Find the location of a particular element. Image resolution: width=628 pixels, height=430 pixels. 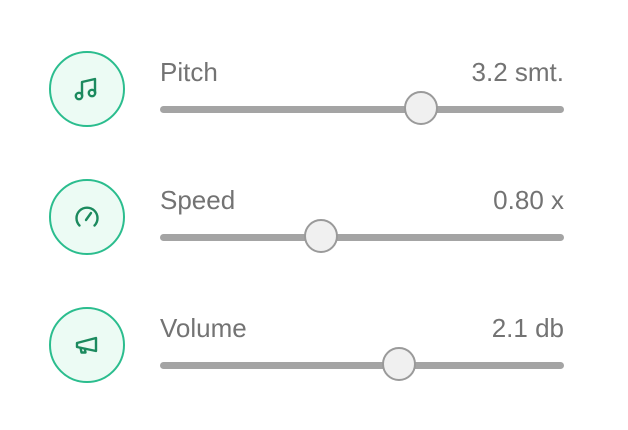

music-note-icon is located at coordinates (85, 89).